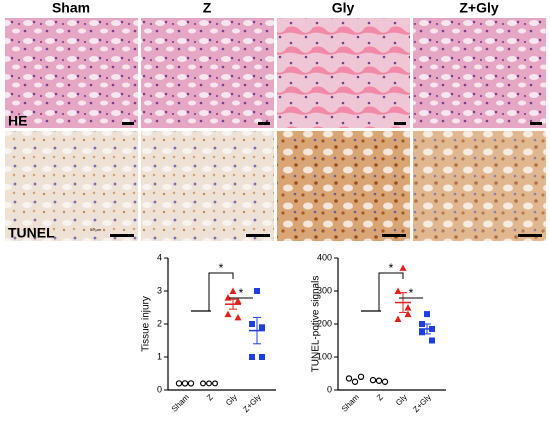 This screenshot has width=550, height=429. I want to click on column-label: Z+Gly, so click(479, 8).